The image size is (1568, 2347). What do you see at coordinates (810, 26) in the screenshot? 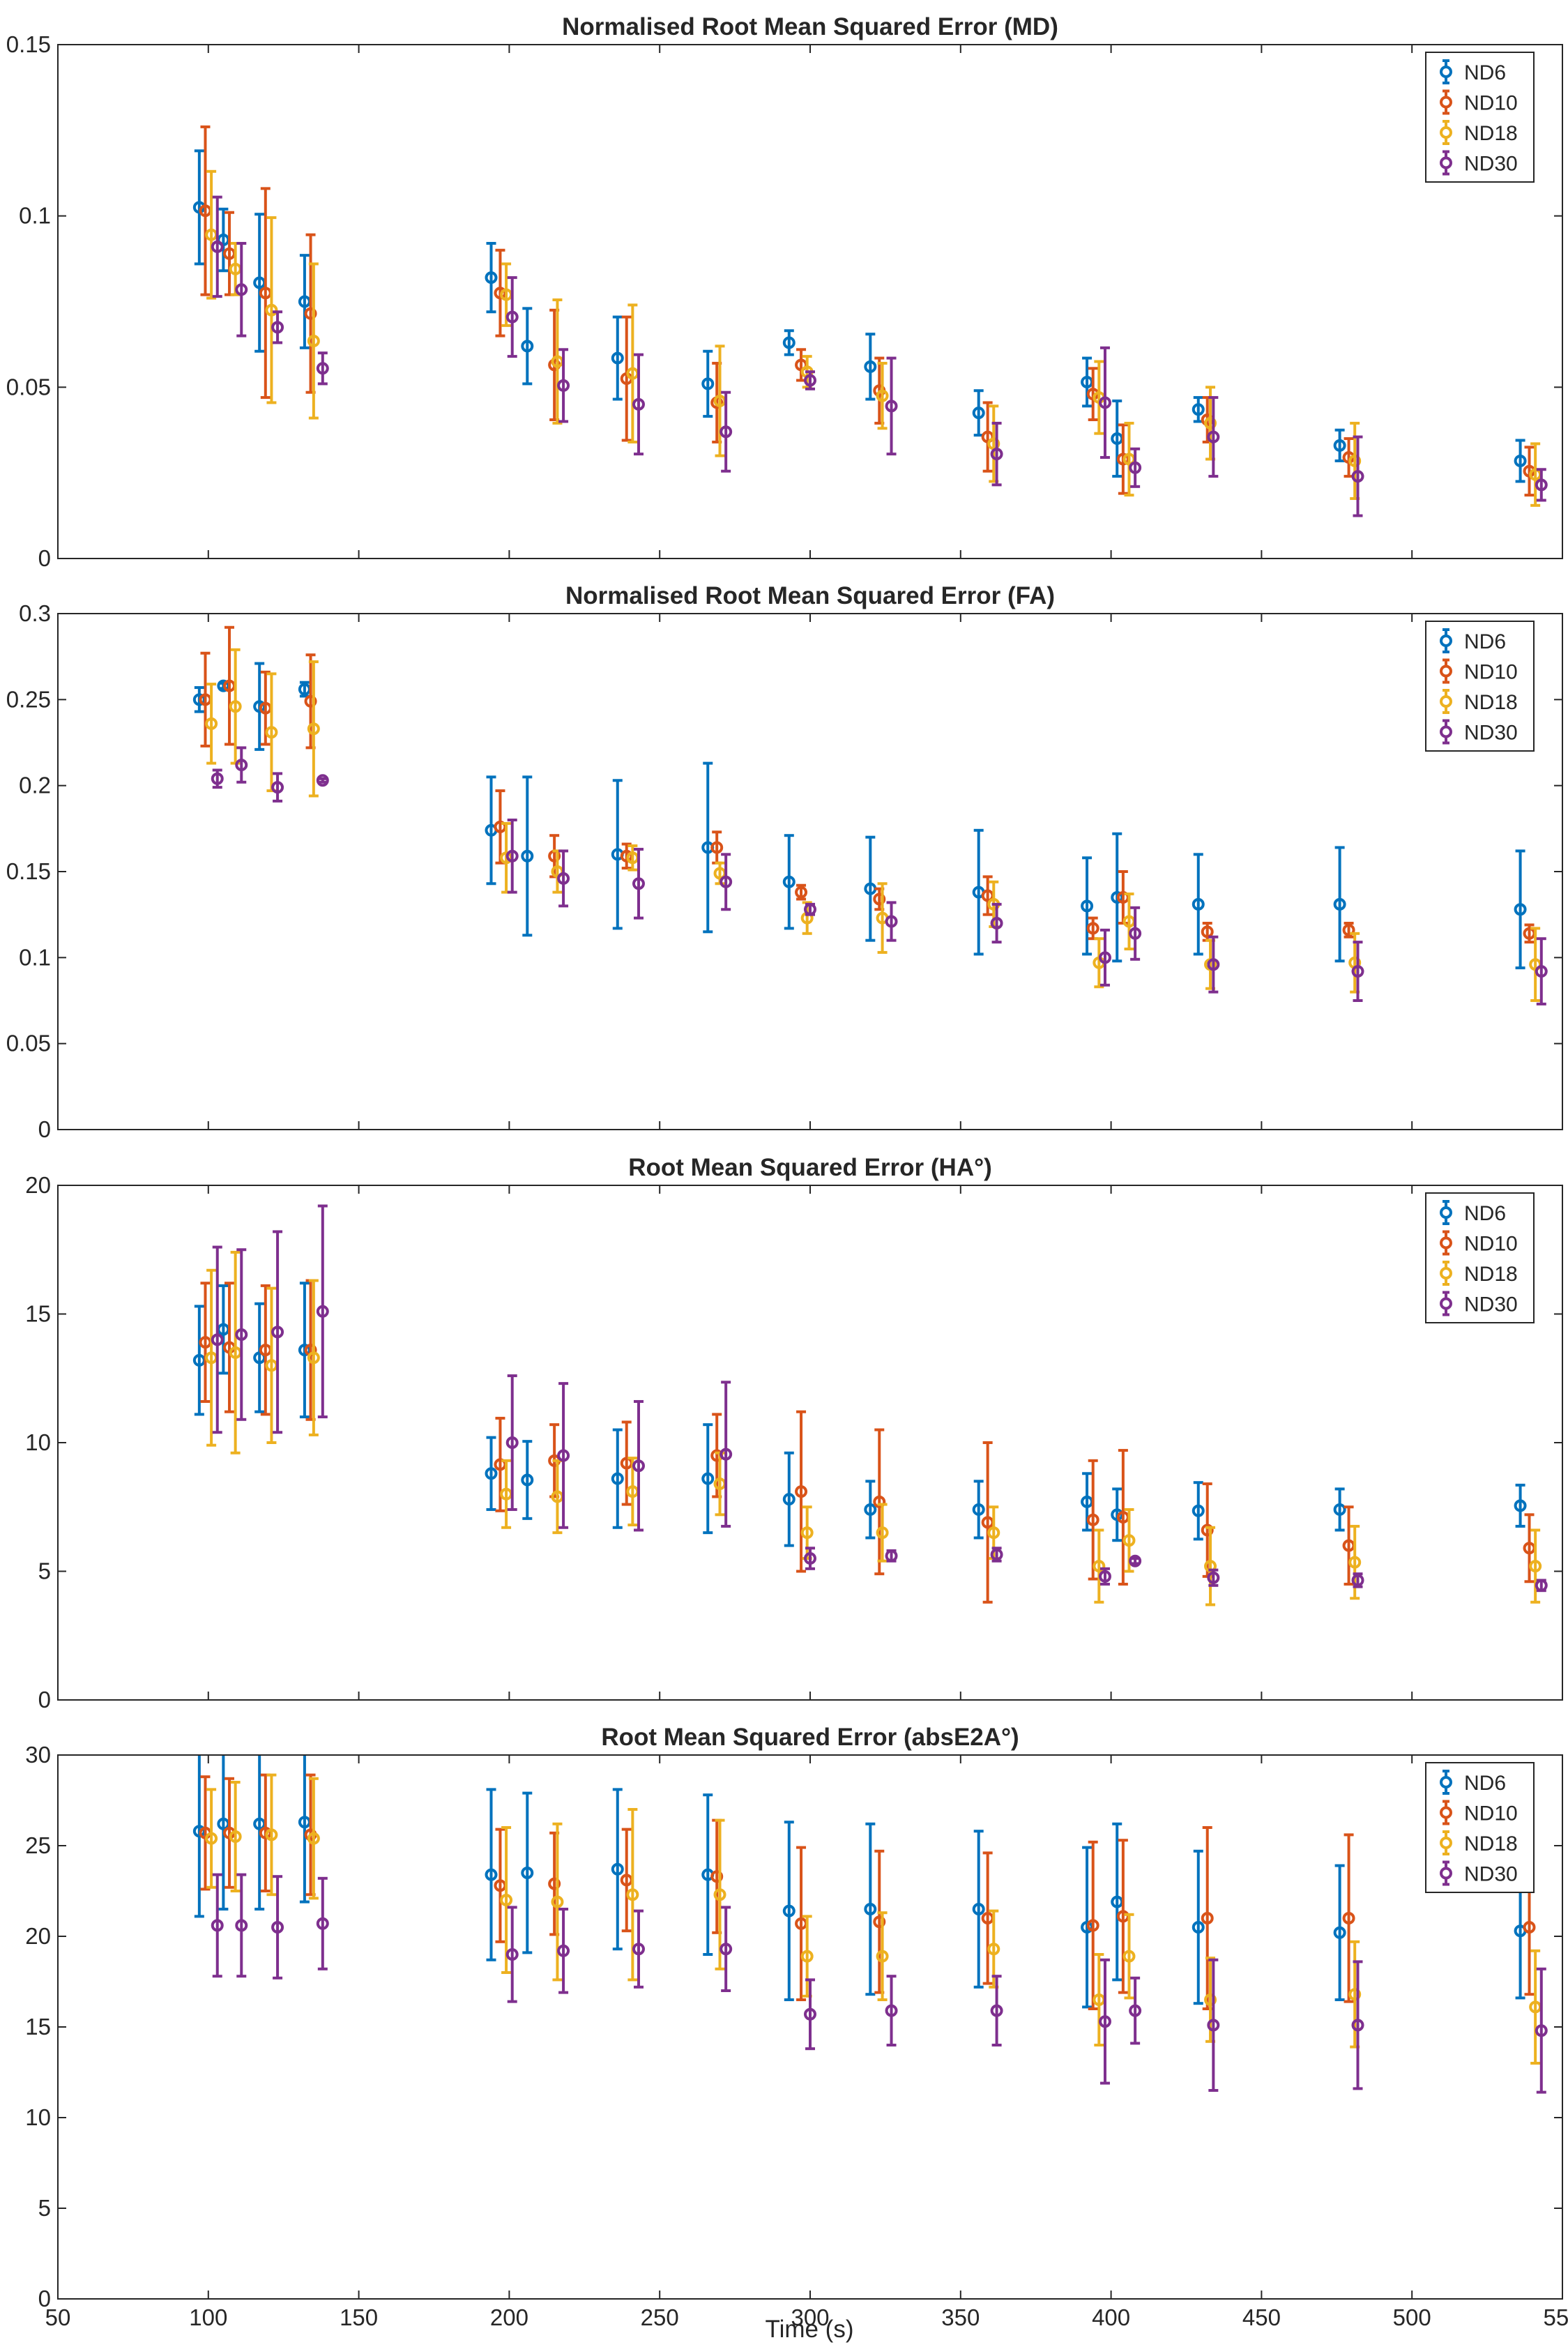
I see `chart-title: Normalised Root Mean Squared Error (MD)` at bounding box center [810, 26].